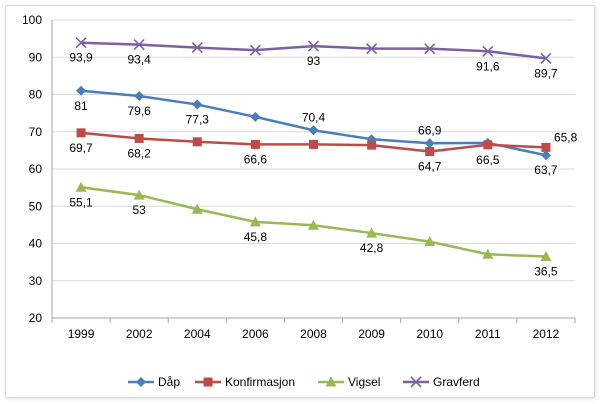  I want to click on data-label: 93,4, so click(139, 60).